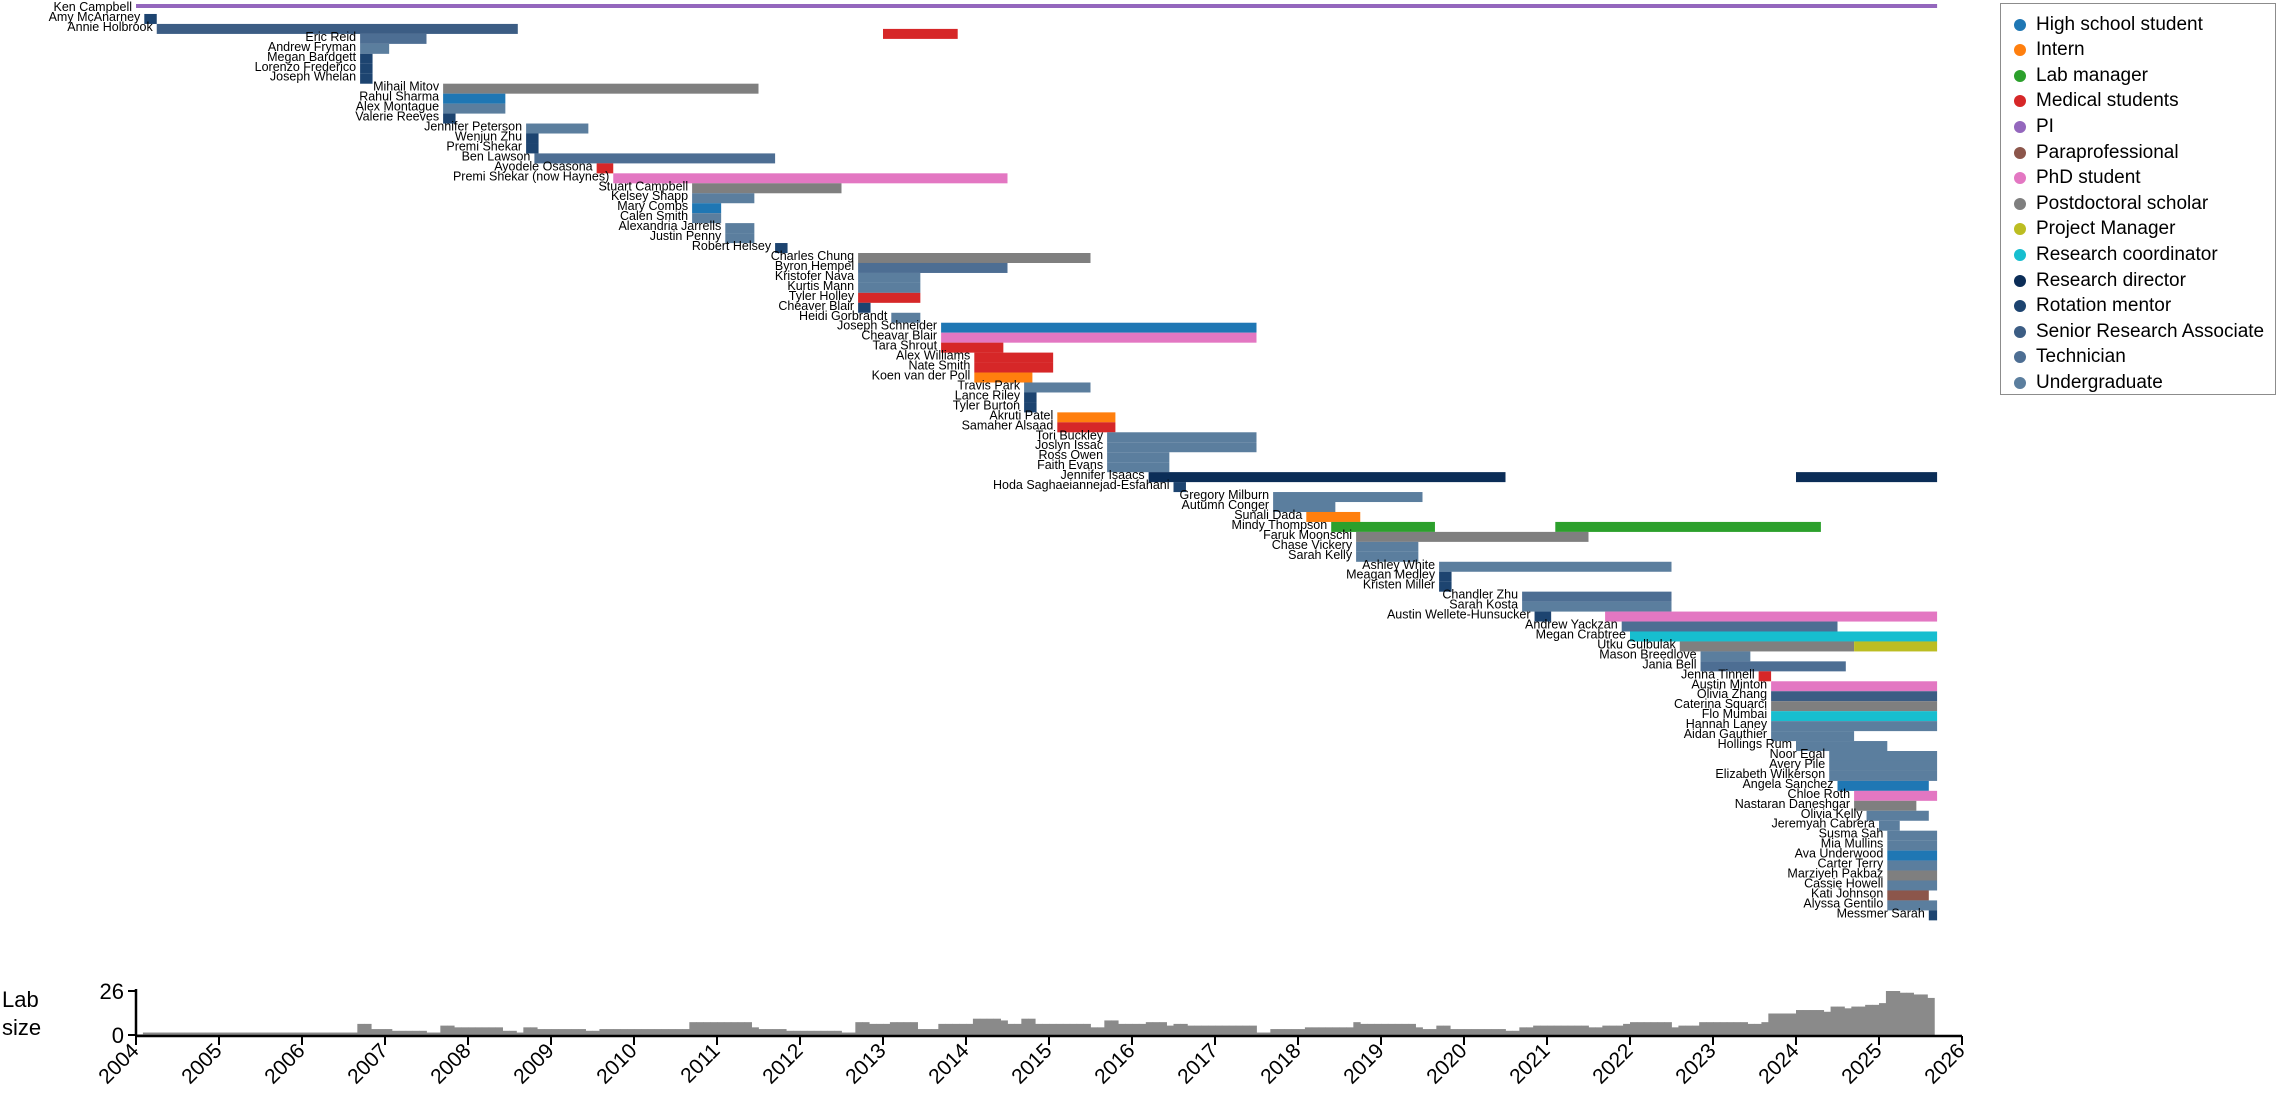 The image size is (2280, 1095). Describe the element at coordinates (782, 1063) in the screenshot. I see `x-tick-label-2012: 2012` at that location.